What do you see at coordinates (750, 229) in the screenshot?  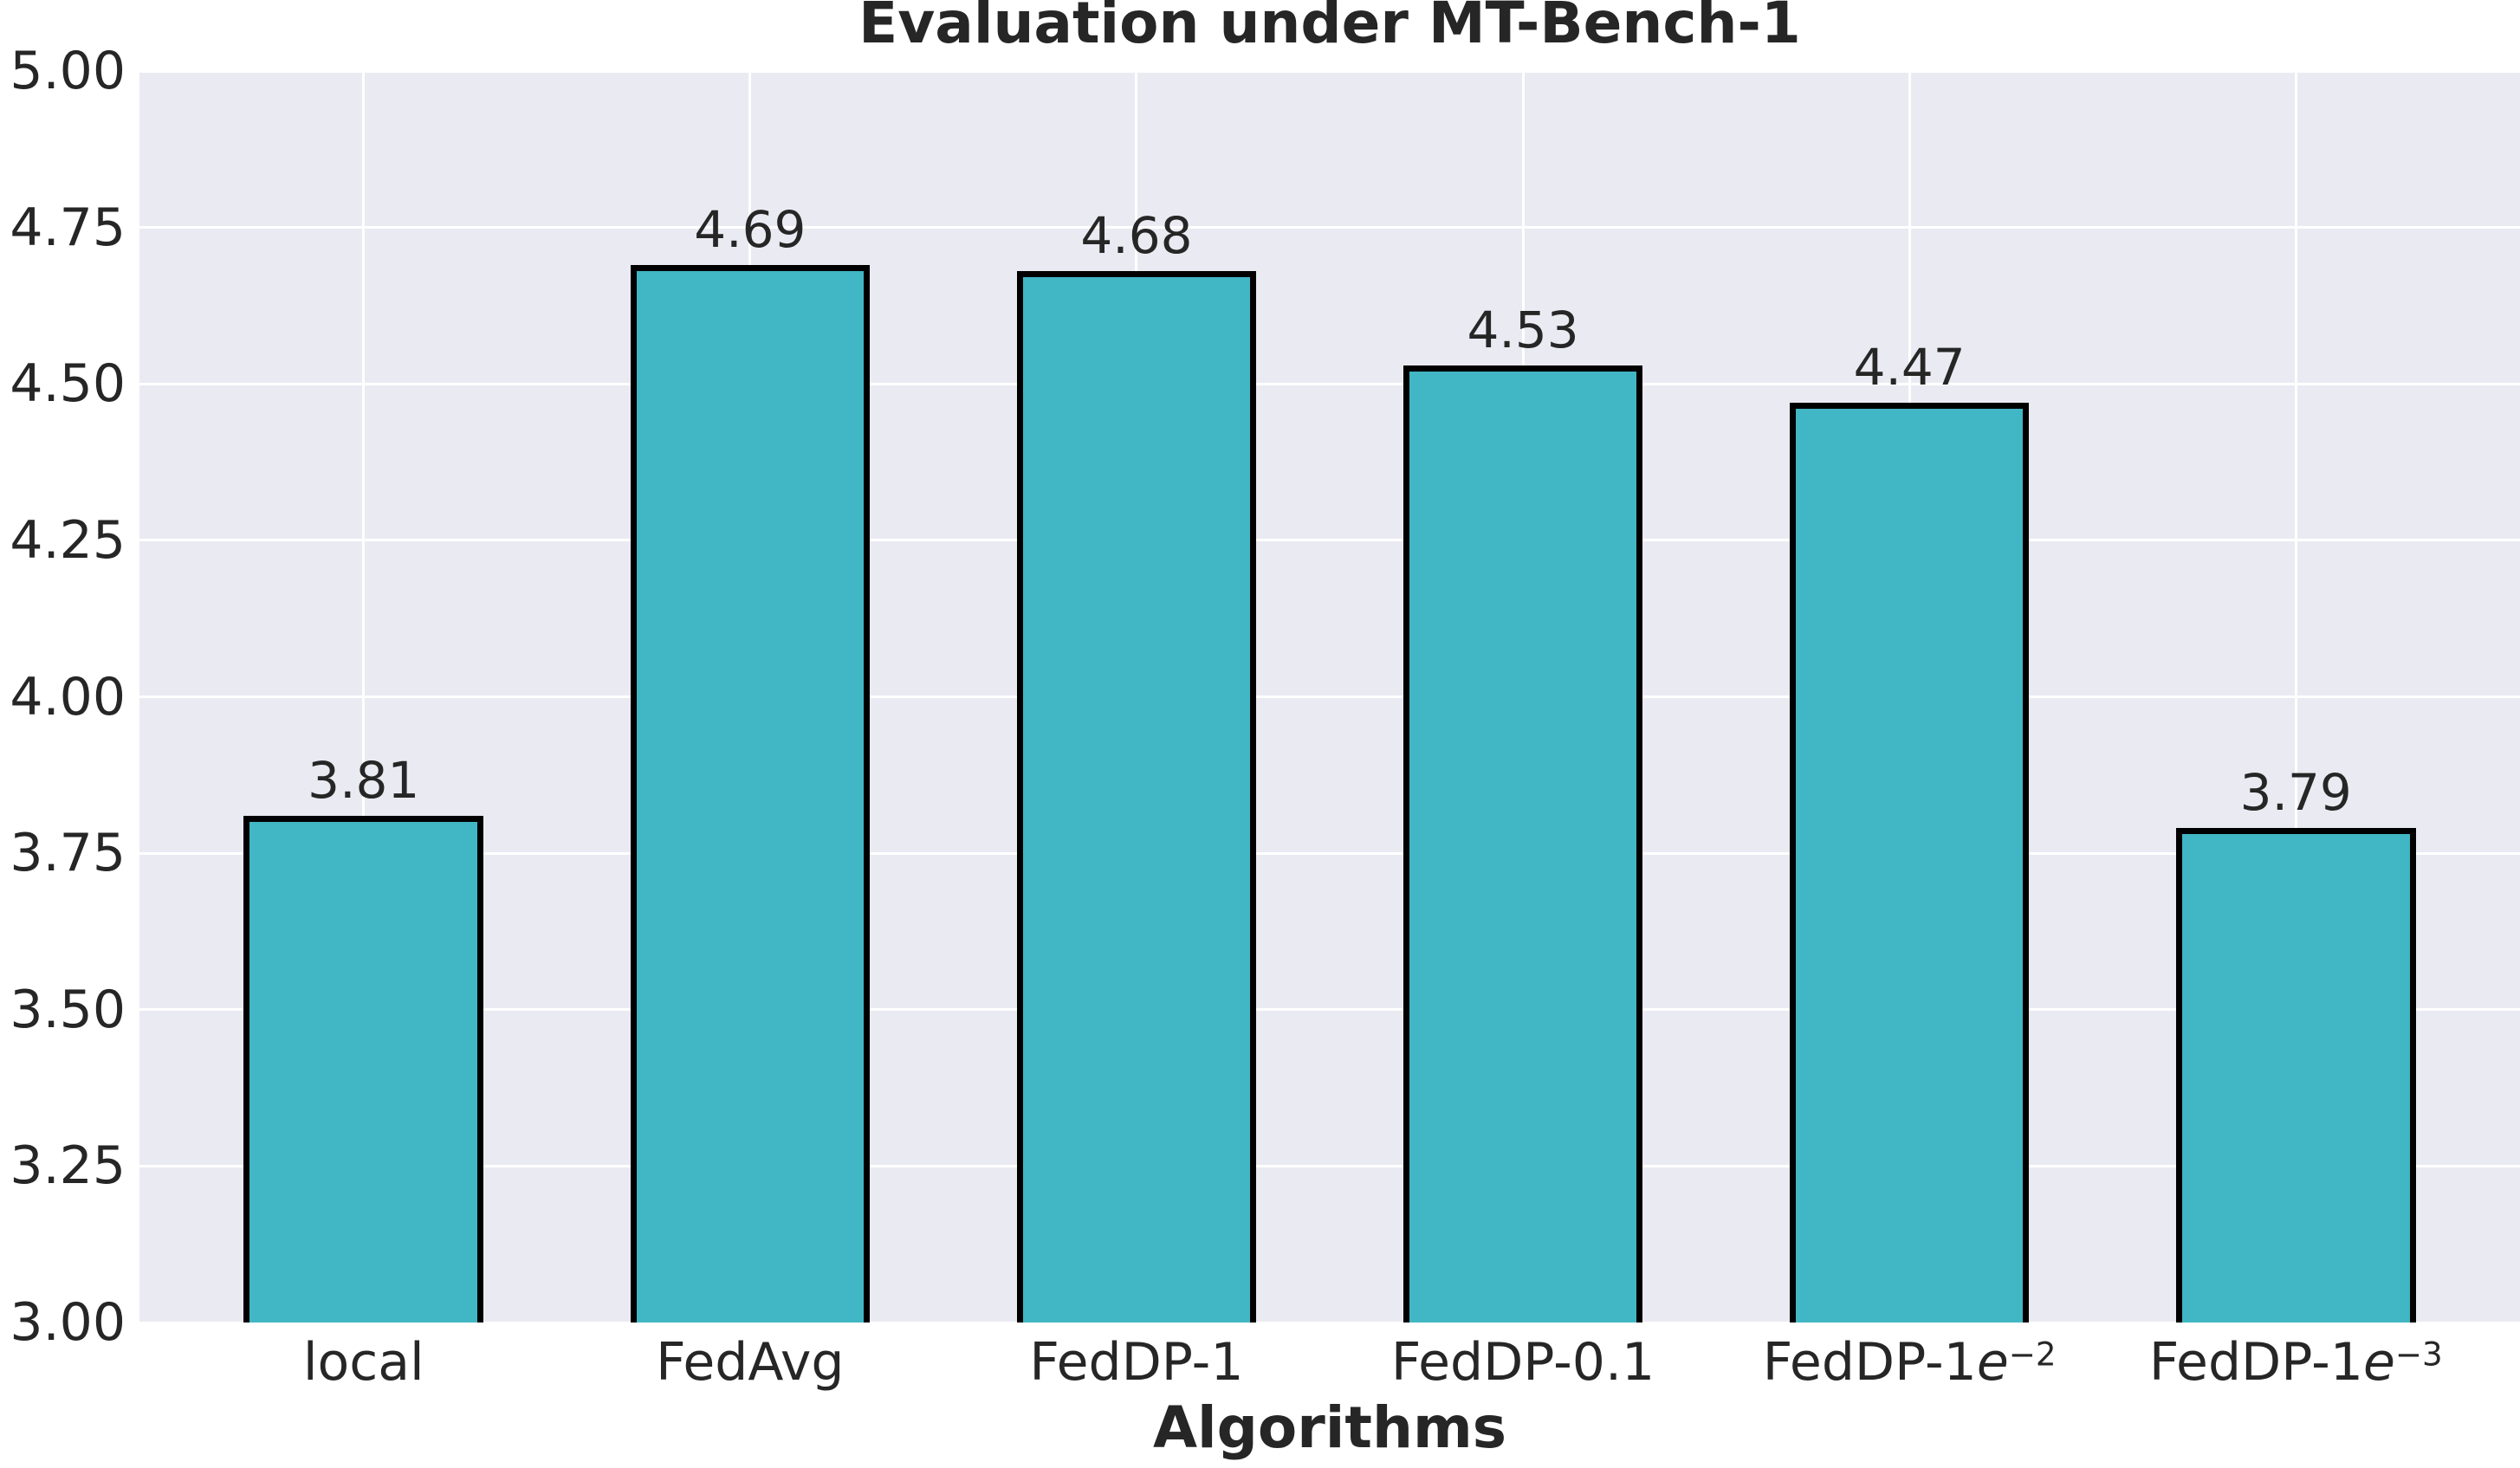 I see `bar-value-label: 4.69` at bounding box center [750, 229].